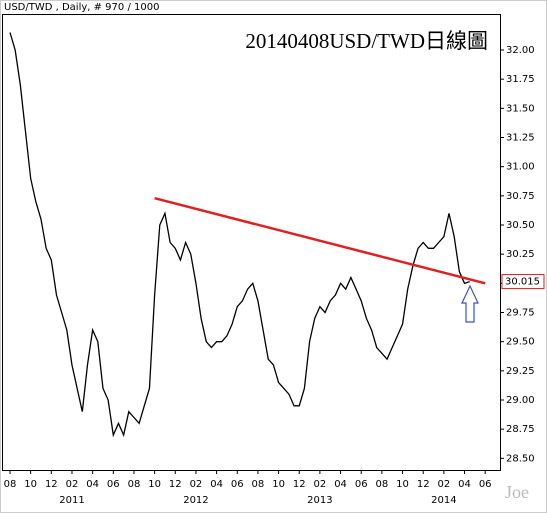 The width and height of the screenshot is (547, 513). Describe the element at coordinates (520, 79) in the screenshot. I see `y-tick-label: 31.75` at that location.